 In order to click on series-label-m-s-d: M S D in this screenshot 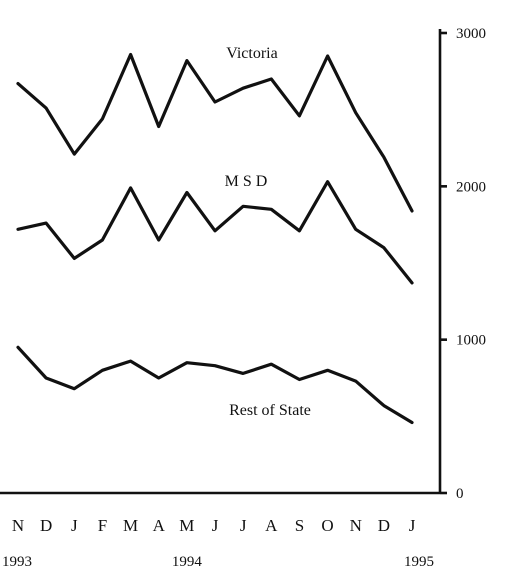, I will do `click(246, 181)`.